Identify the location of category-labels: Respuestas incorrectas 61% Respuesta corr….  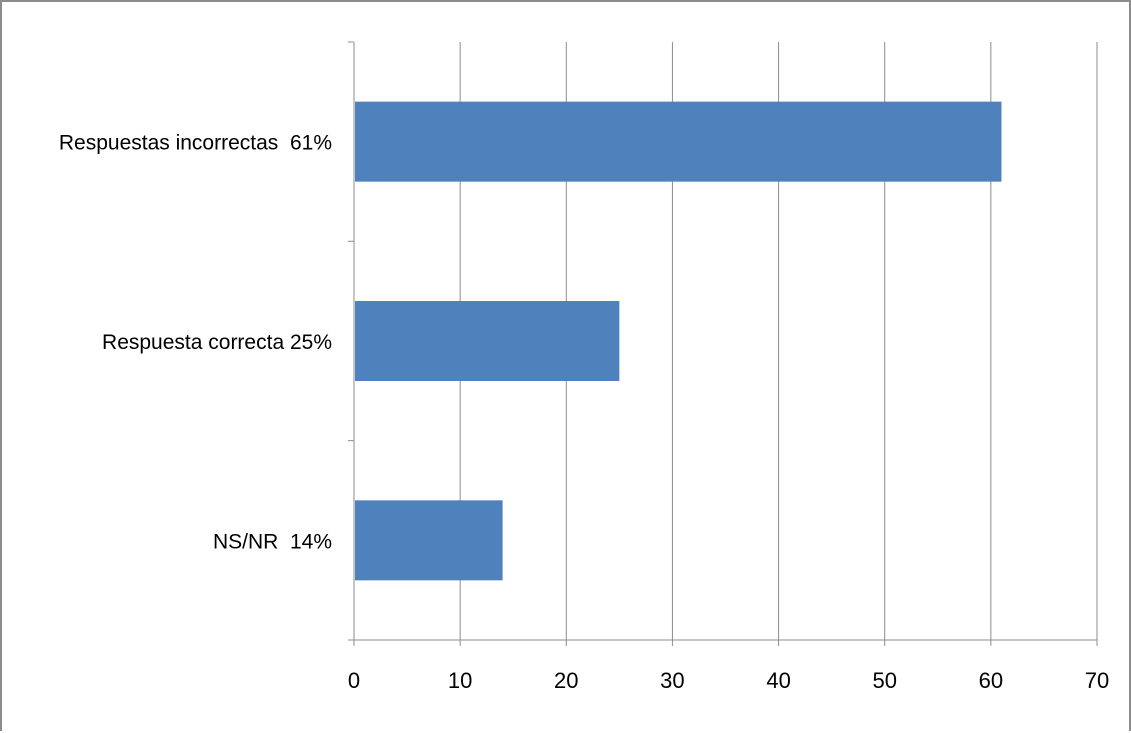
(195, 343).